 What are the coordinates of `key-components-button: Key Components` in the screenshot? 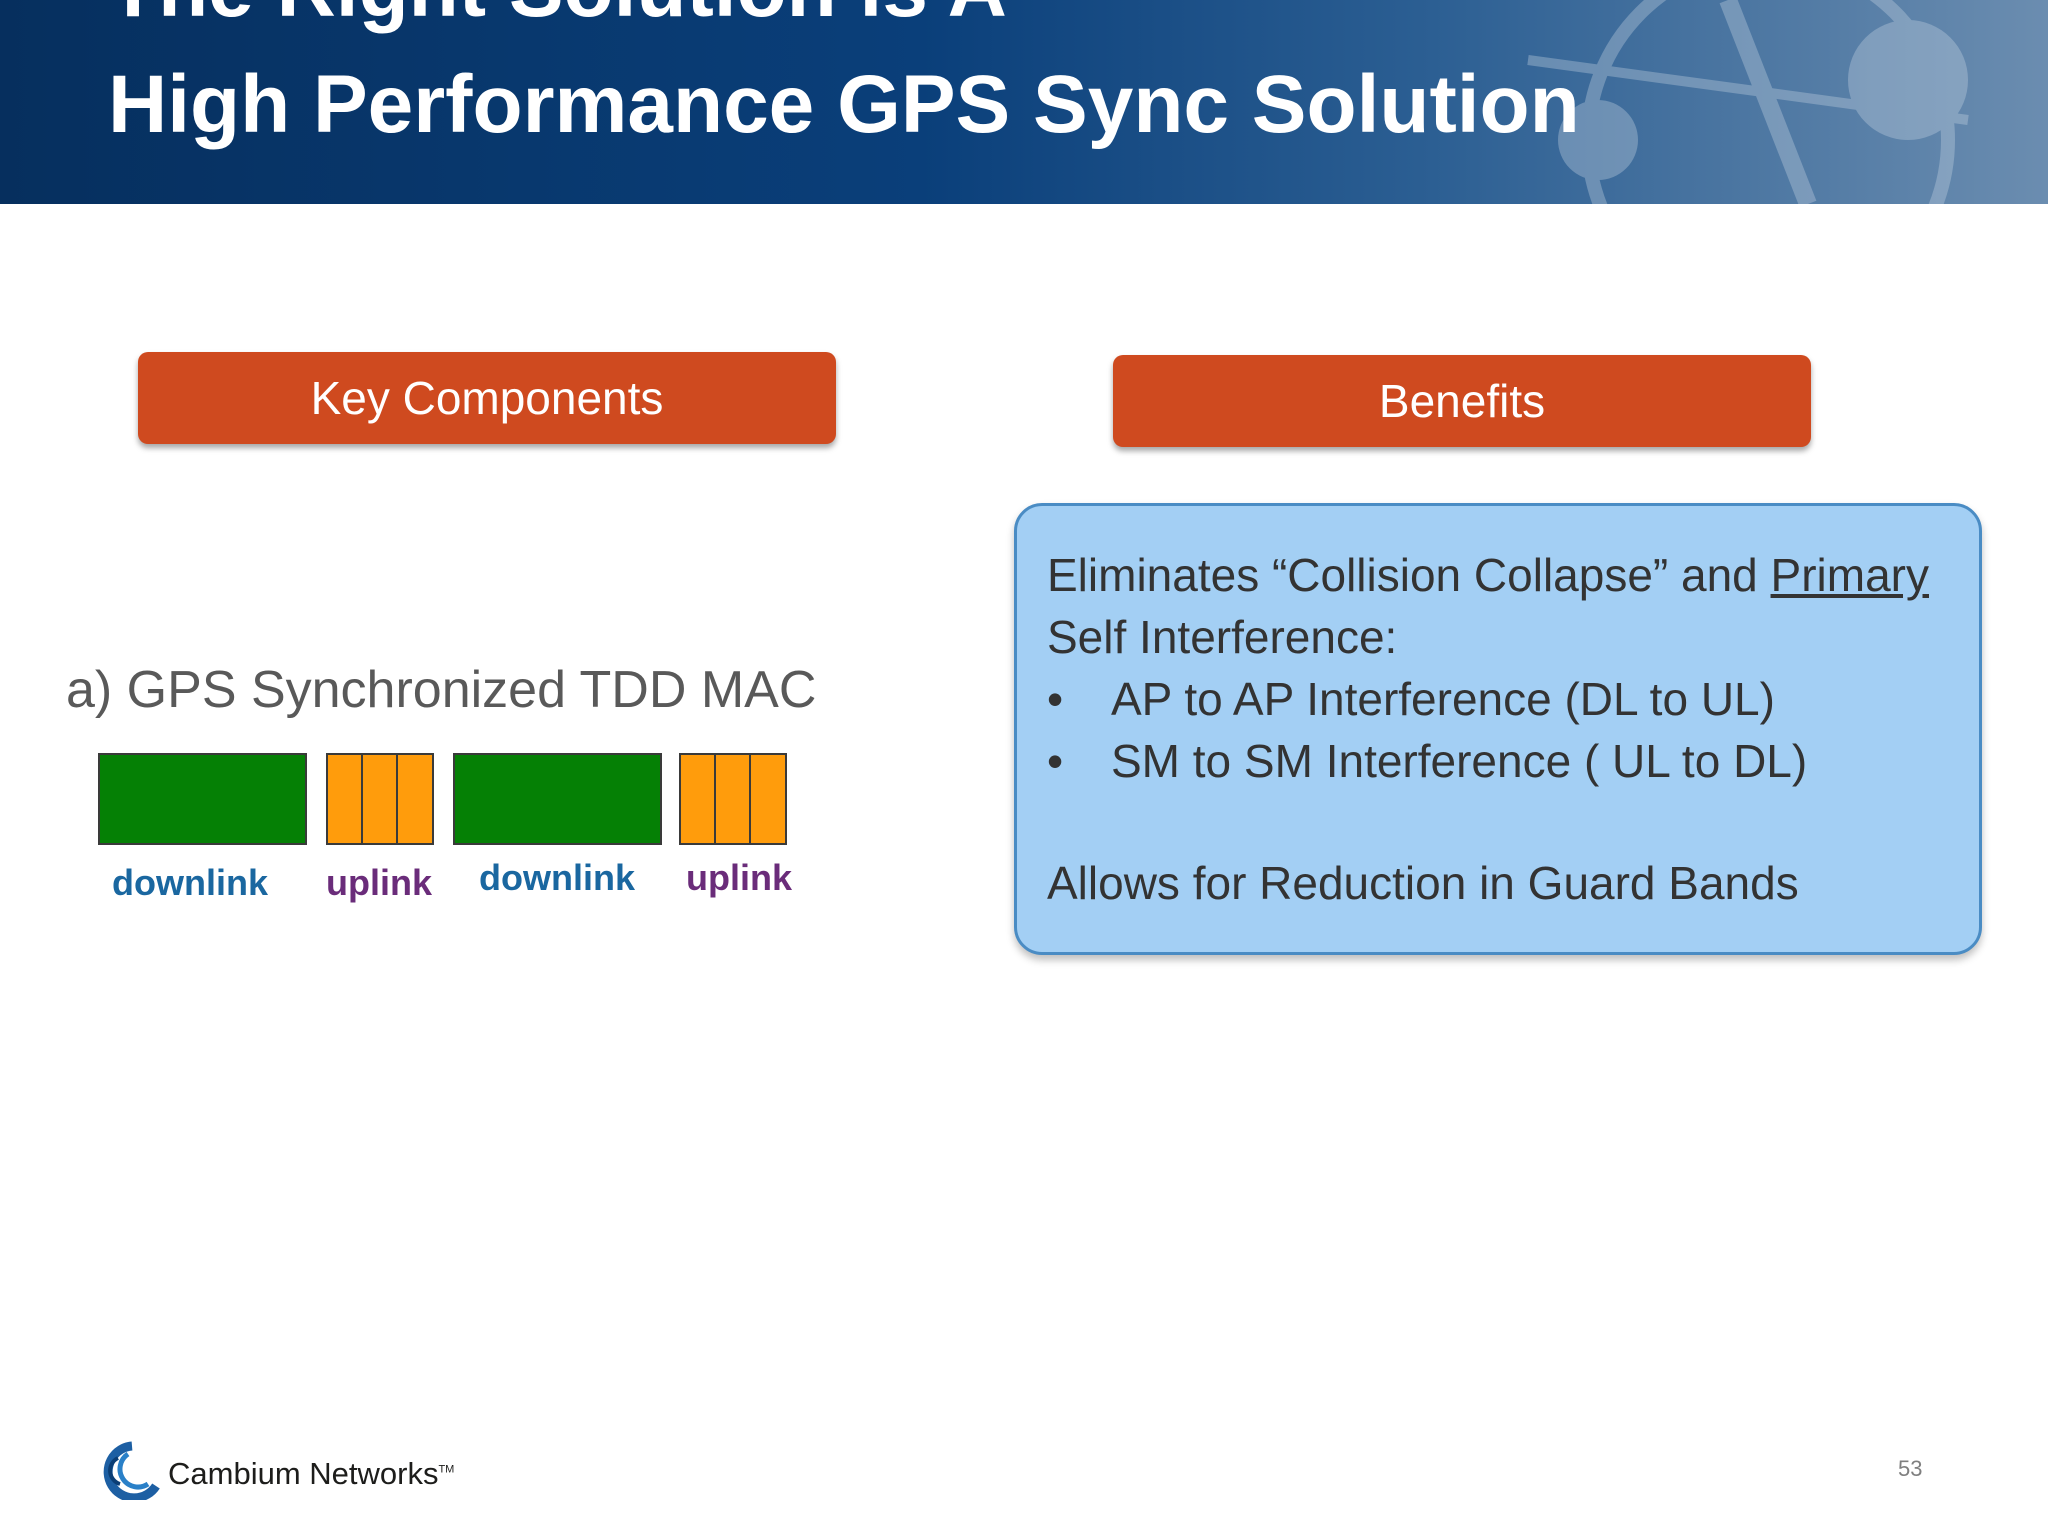 It's located at (487, 398).